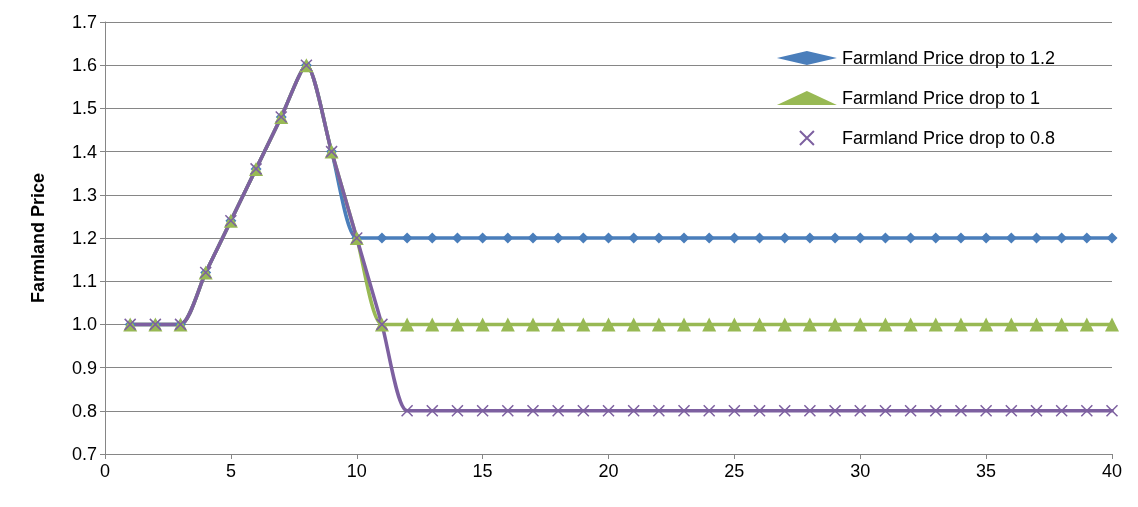 Image resolution: width=1138 pixels, height=507 pixels. What do you see at coordinates (1112, 471) in the screenshot?
I see `x-tick-label: 40` at bounding box center [1112, 471].